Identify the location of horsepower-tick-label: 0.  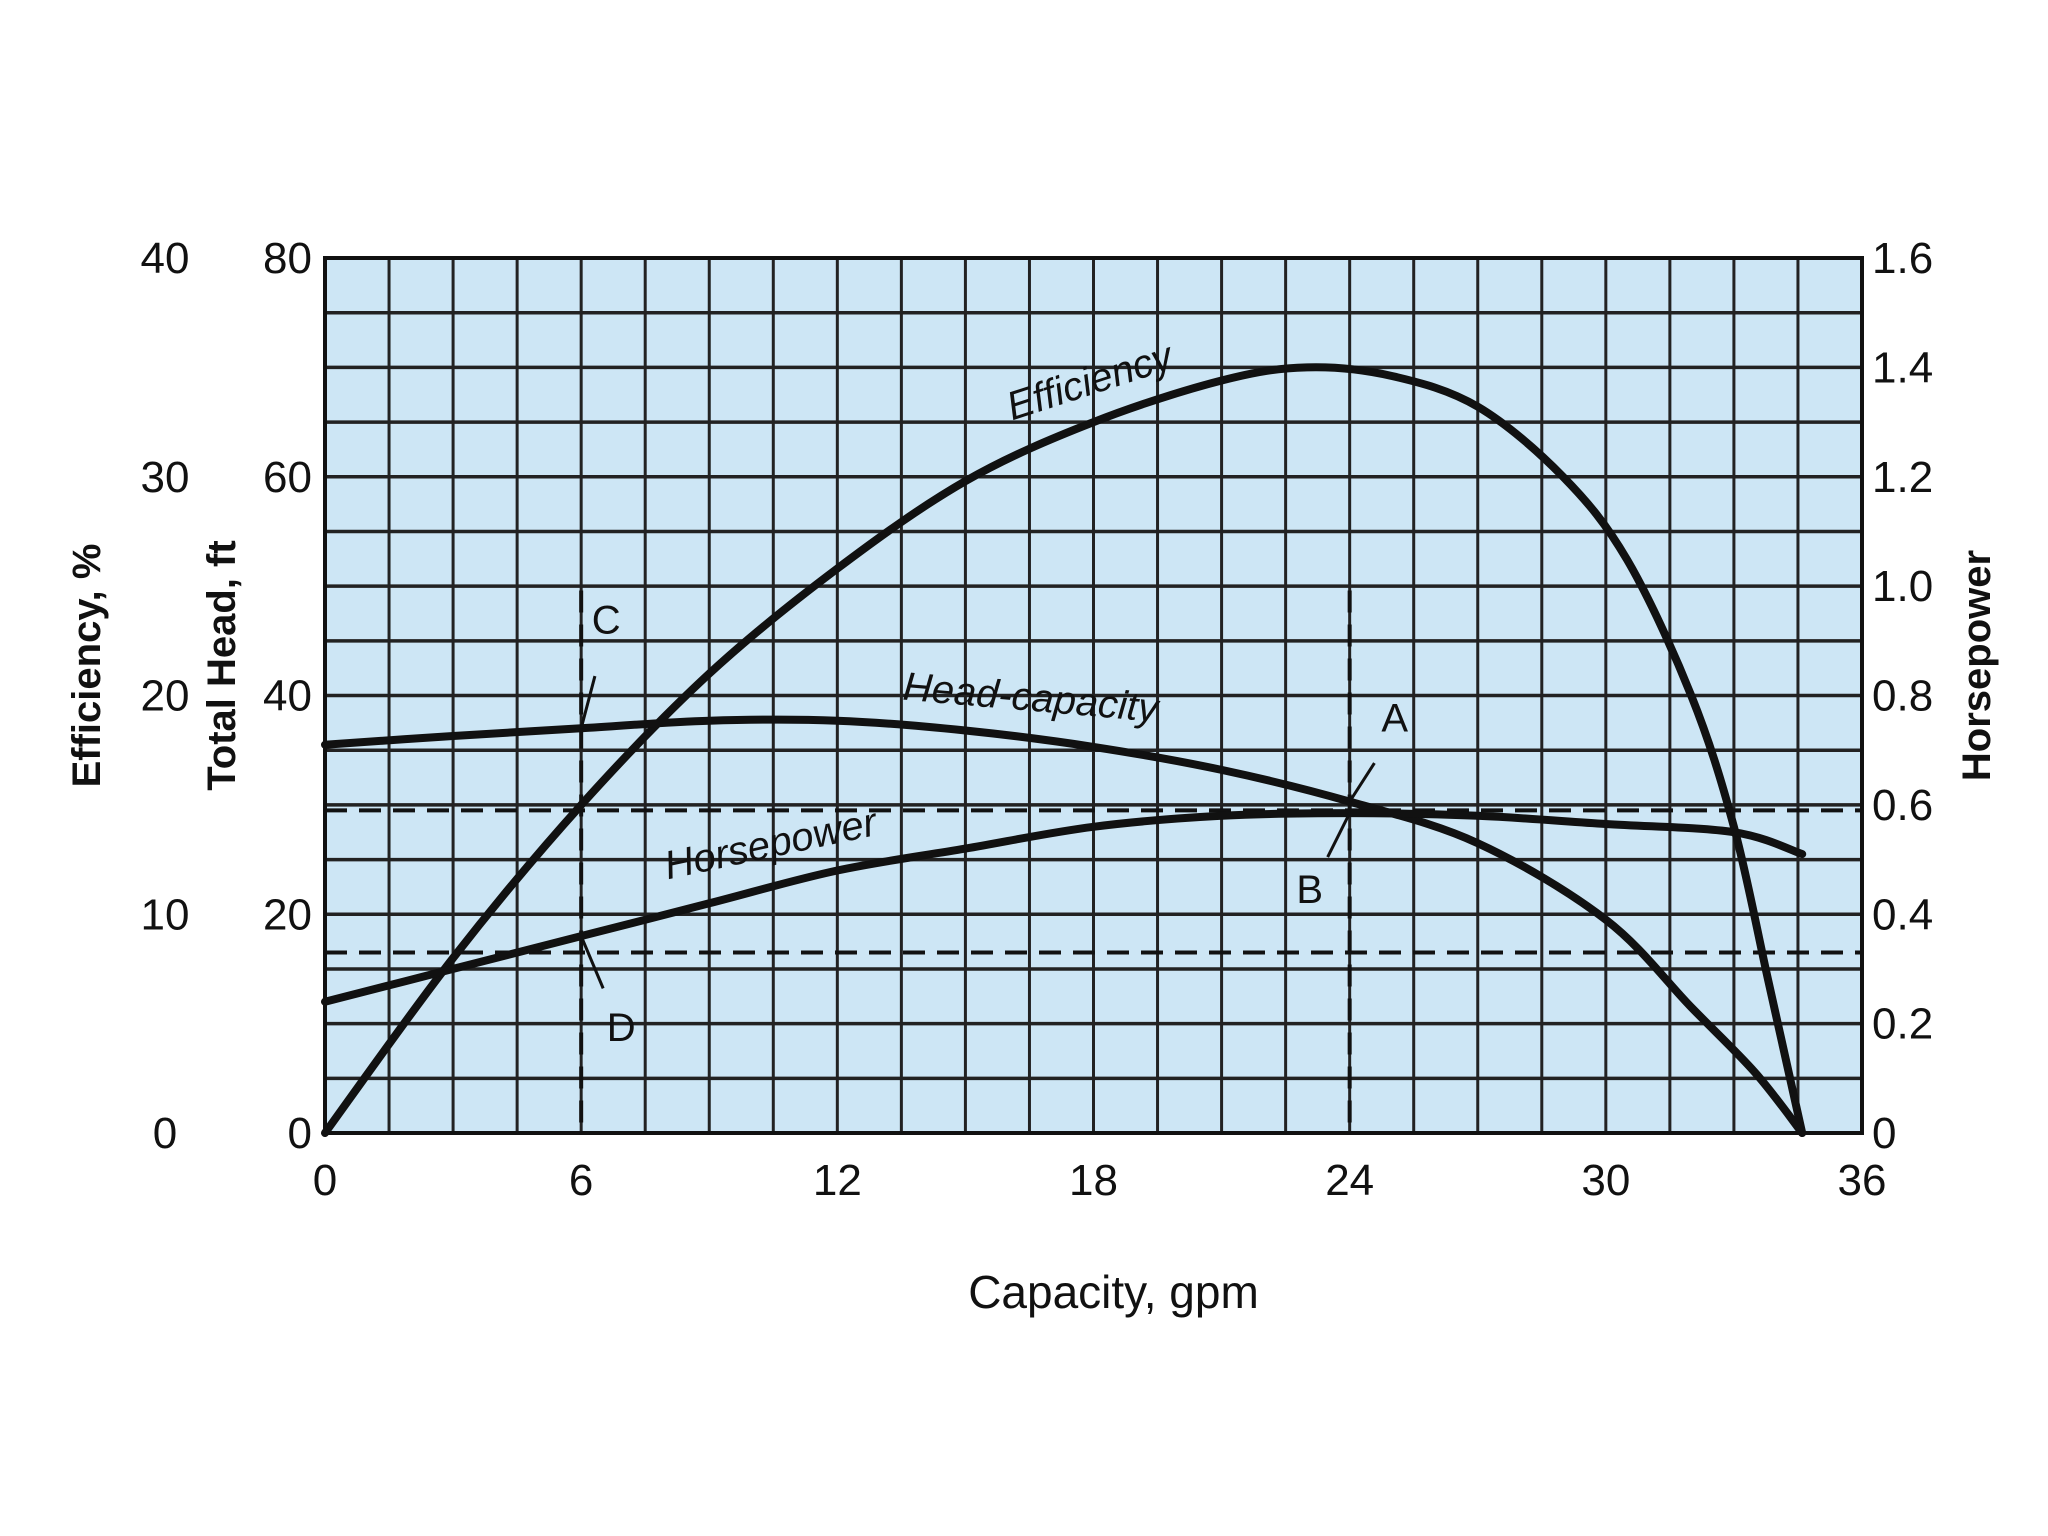
(1884, 1133).